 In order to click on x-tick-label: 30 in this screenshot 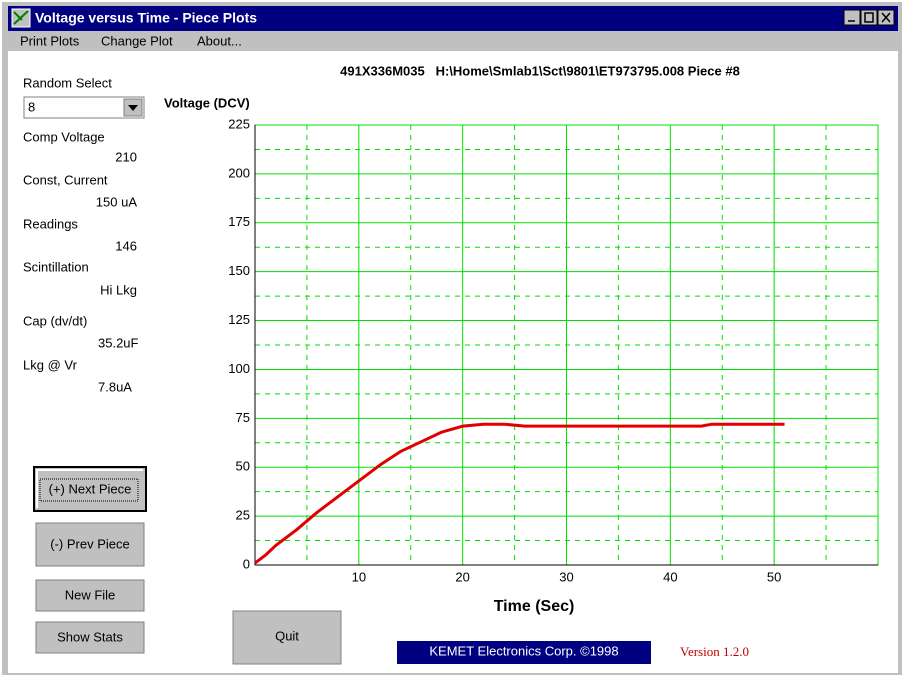, I will do `click(566, 576)`.